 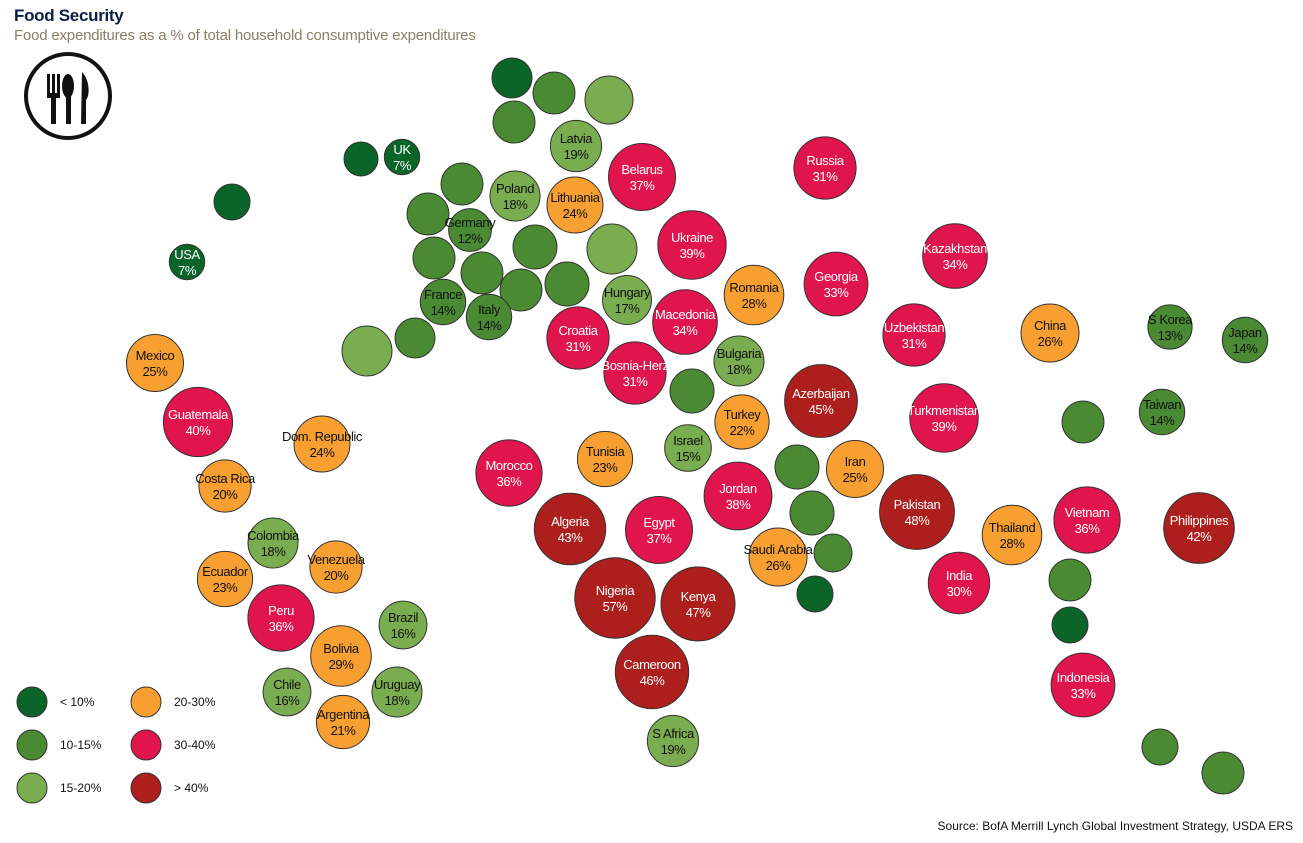 What do you see at coordinates (59, 788) in the screenshot?
I see `legend-item-15to20: 15-20%` at bounding box center [59, 788].